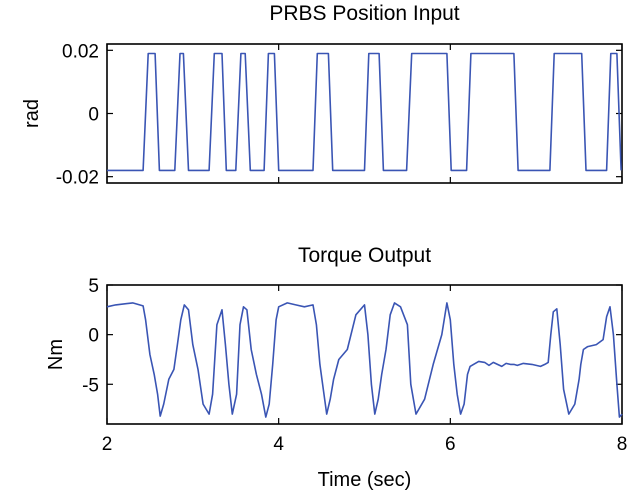 Image resolution: width=629 pixels, height=499 pixels. Describe the element at coordinates (32, 113) in the screenshot. I see `position-input-ylabel: rad` at that location.